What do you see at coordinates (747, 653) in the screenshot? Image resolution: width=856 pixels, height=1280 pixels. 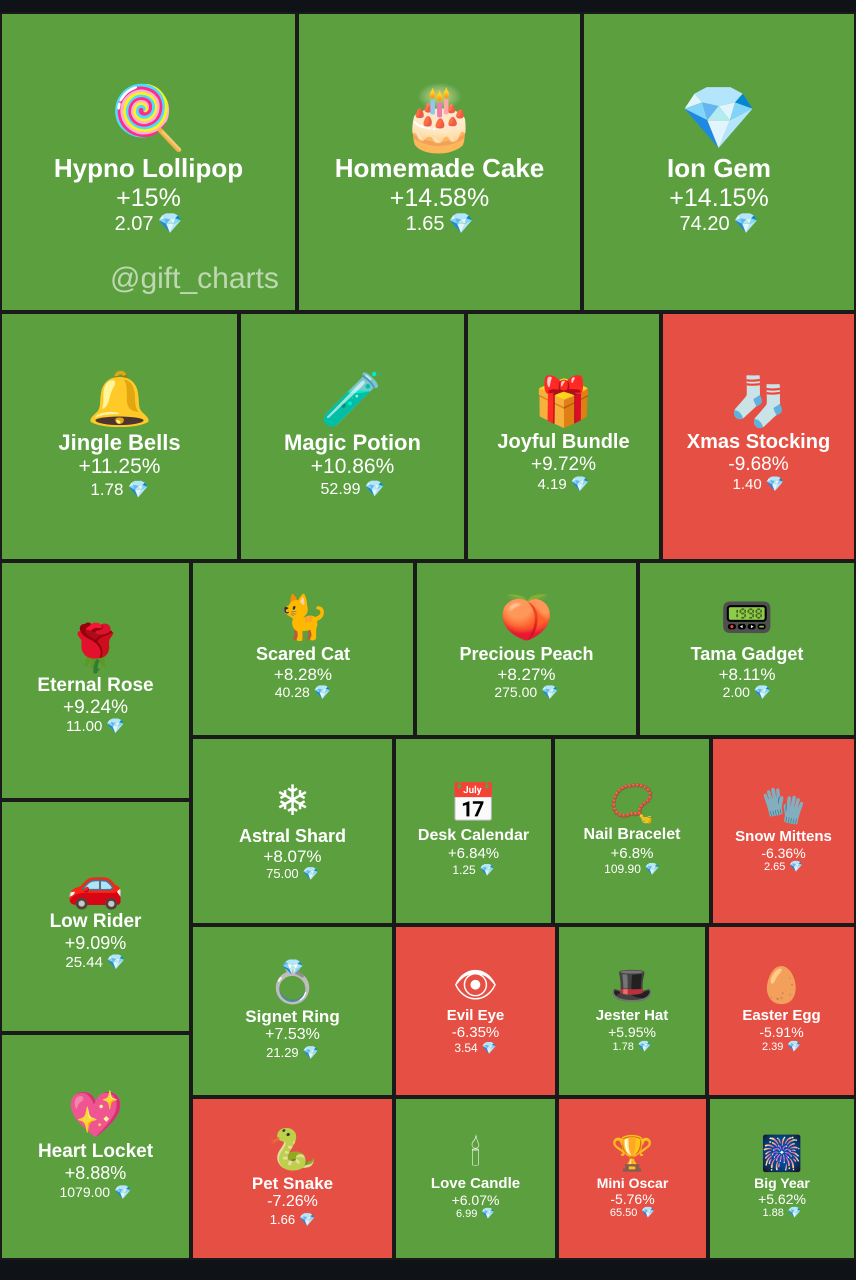 I see `tile-name: Tama Gadget` at bounding box center [747, 653].